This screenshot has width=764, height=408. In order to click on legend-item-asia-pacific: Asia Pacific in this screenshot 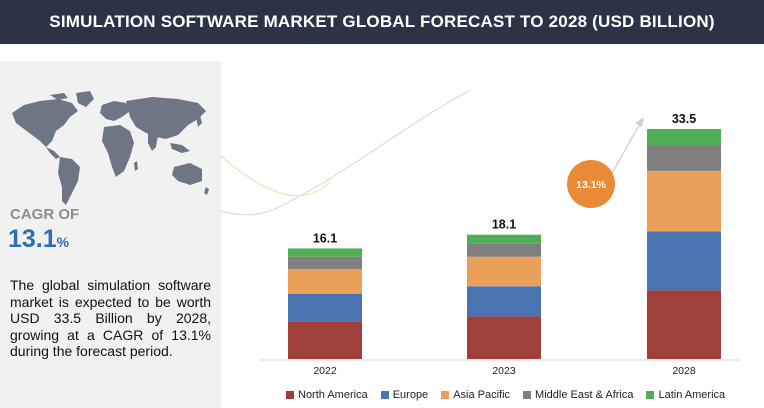, I will do `click(475, 395)`.